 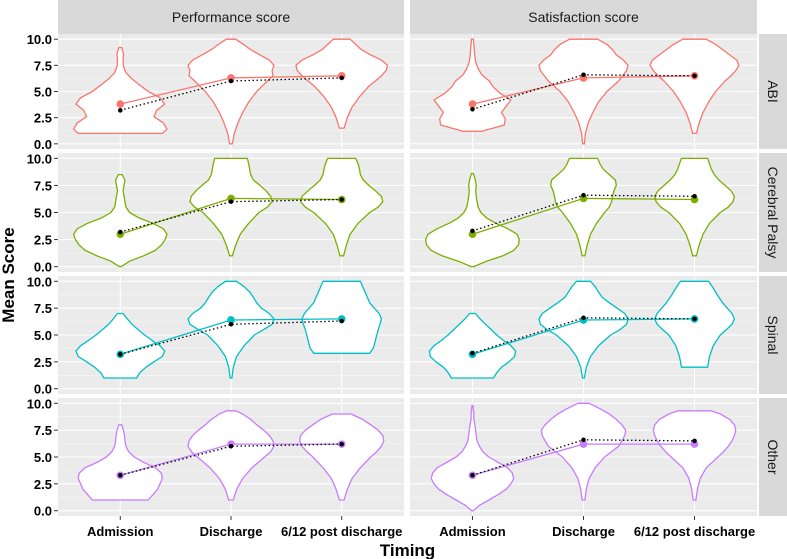 I want to click on x-axis-title: Timing, so click(x=407, y=550).